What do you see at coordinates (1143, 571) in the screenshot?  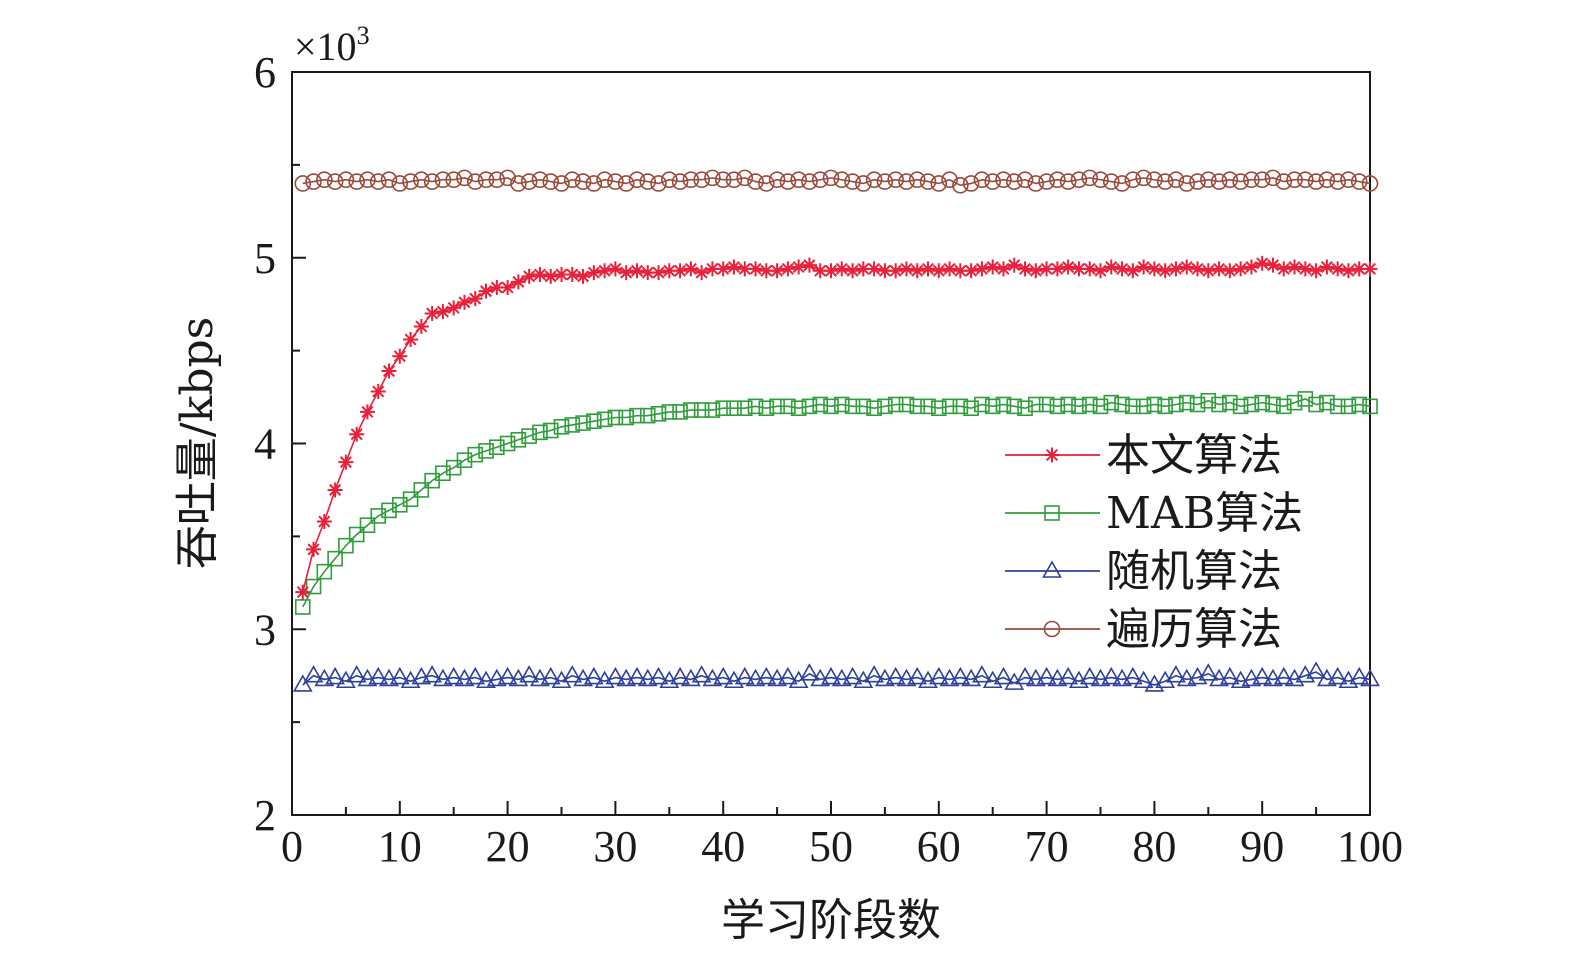 I see `legend-item-3: 随机算法` at bounding box center [1143, 571].